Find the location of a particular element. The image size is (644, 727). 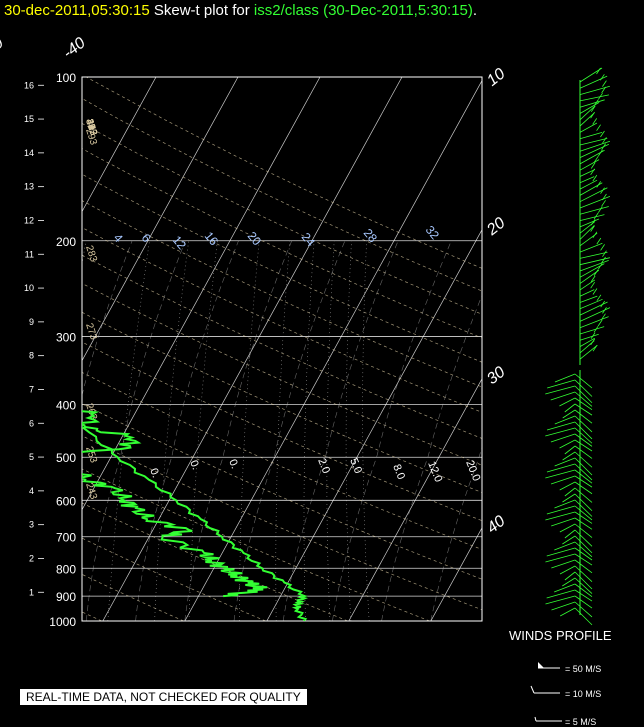

winds-profile: WINDS PROFILE = 50 M/S = 10 M/S = 5 M/S is located at coordinates (560, 397).